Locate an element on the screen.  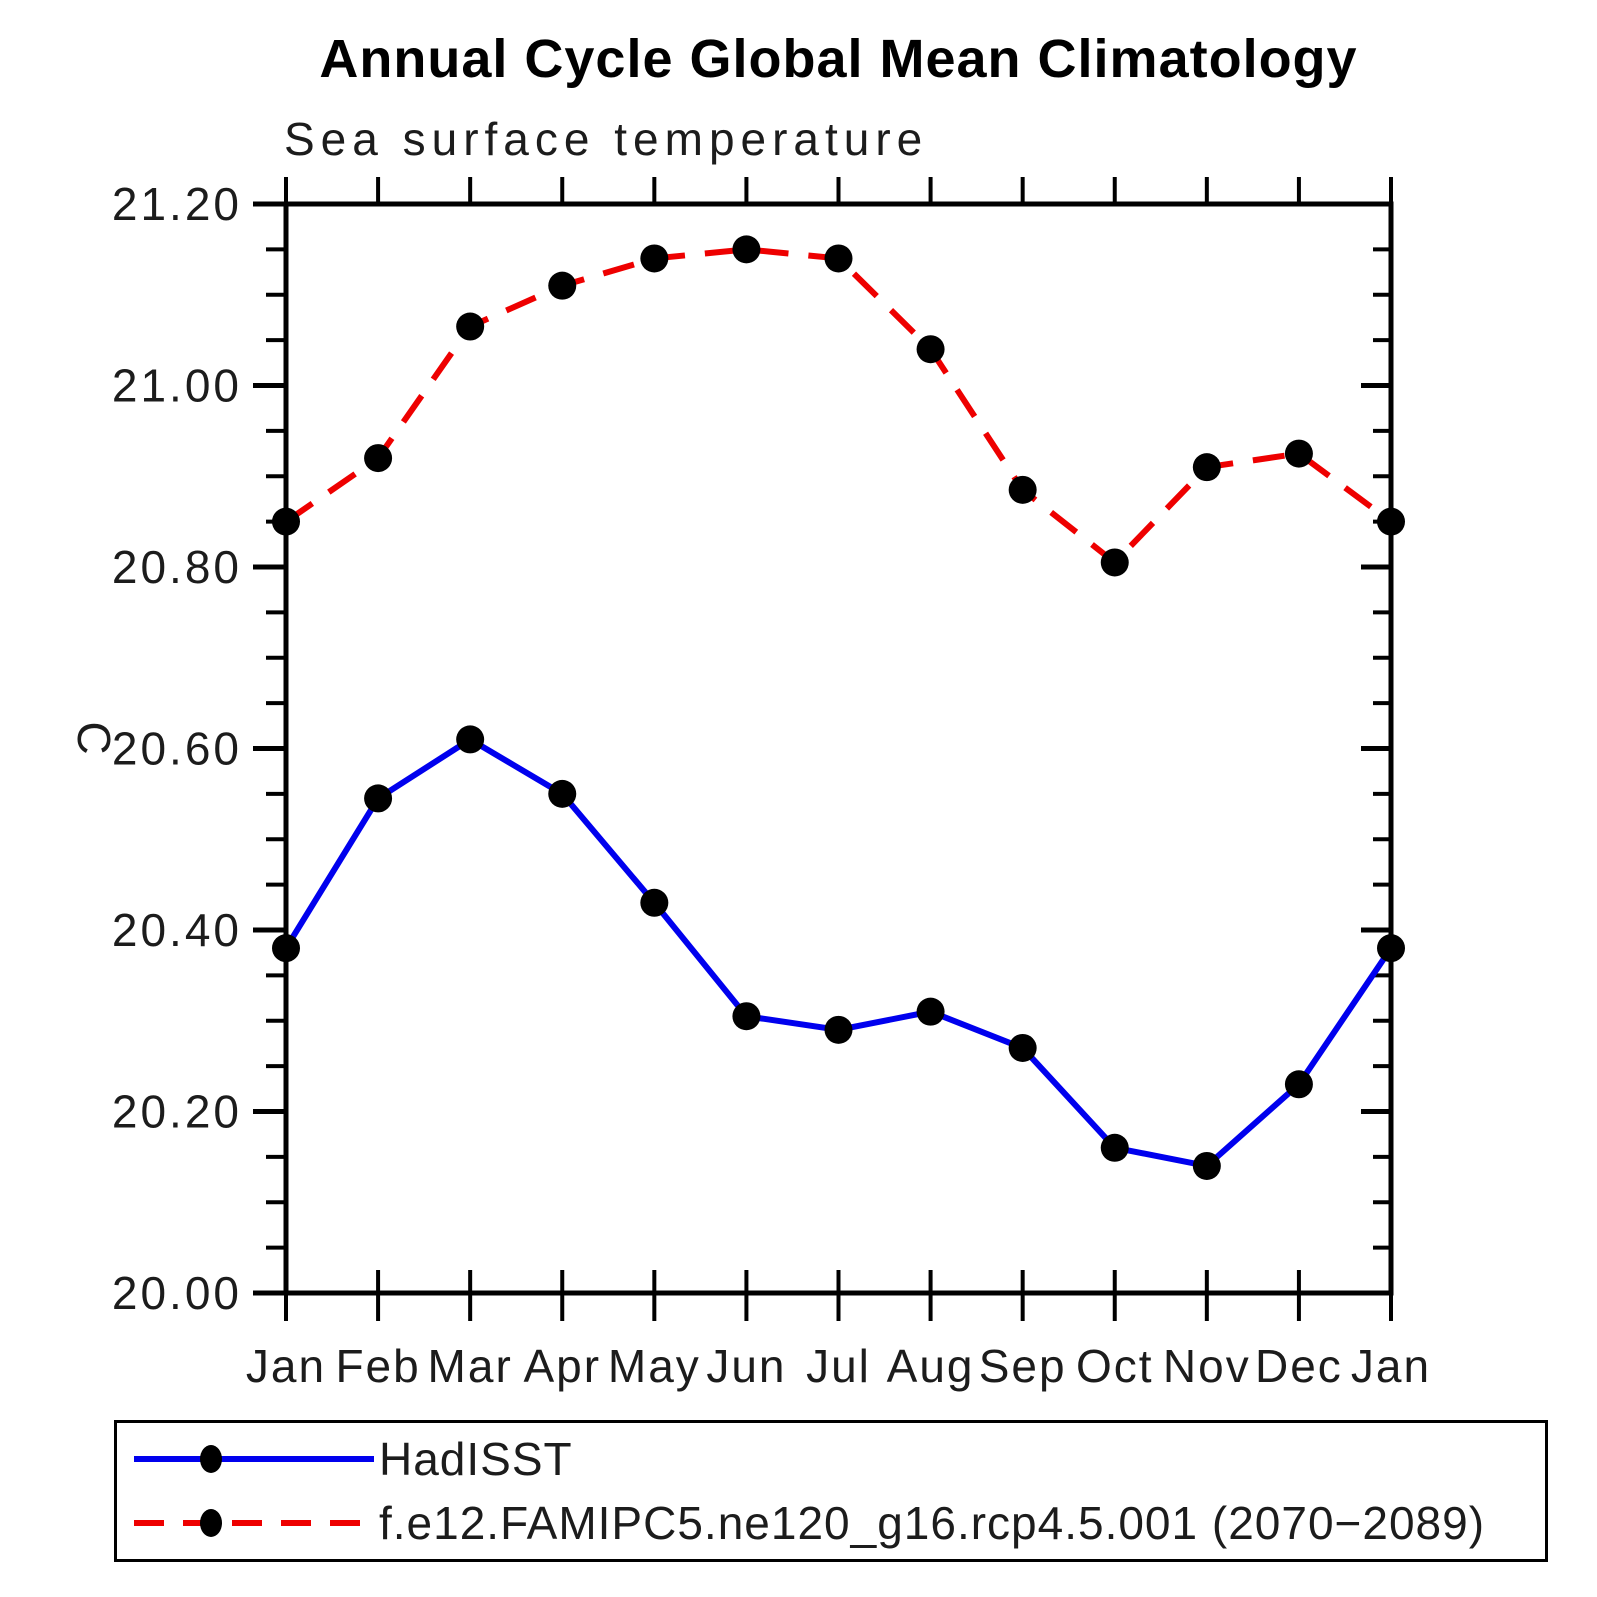
x-tick-label: Jul is located at coordinates (838, 1366).